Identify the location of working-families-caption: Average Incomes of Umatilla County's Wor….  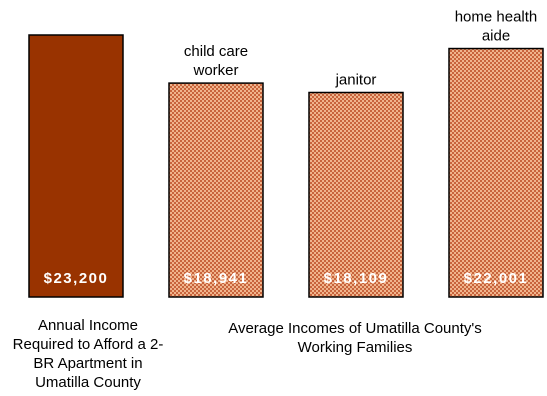
(355, 338).